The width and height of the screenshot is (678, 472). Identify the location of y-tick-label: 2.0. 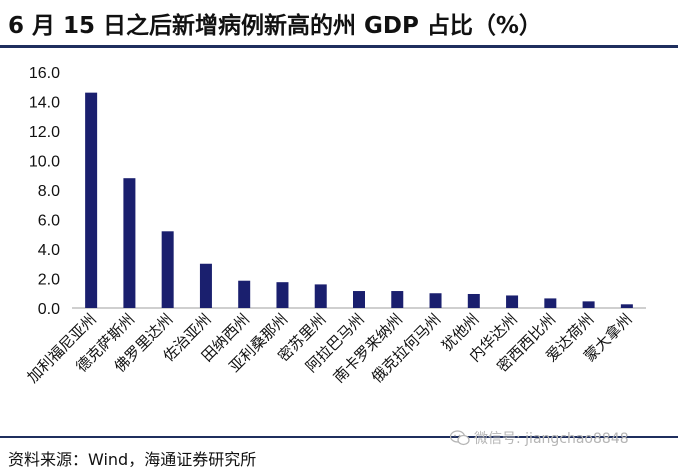
(49, 280).